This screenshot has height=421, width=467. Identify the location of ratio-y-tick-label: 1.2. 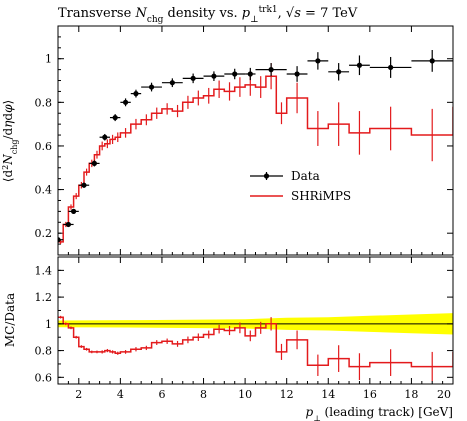
(44, 297).